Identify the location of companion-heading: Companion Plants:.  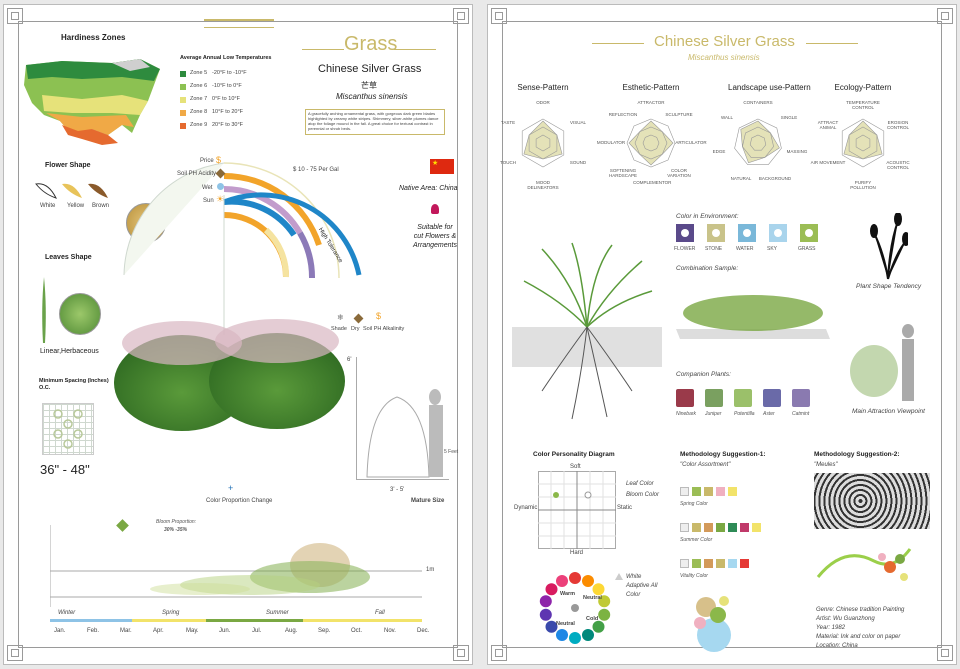
(703, 374).